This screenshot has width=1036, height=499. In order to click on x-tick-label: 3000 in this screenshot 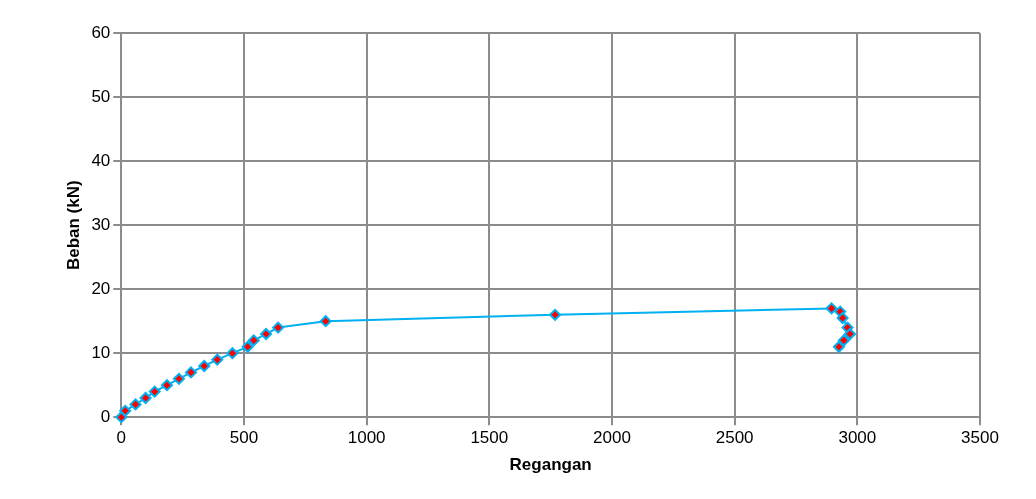, I will do `click(857, 438)`.